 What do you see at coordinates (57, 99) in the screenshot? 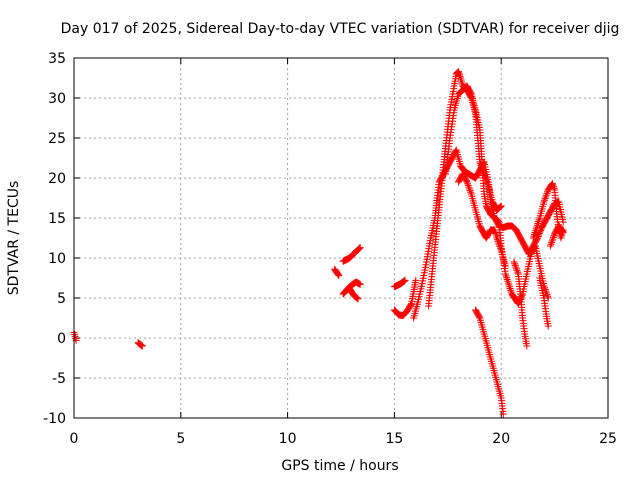
I see `y-tick-label: 30` at bounding box center [57, 99].